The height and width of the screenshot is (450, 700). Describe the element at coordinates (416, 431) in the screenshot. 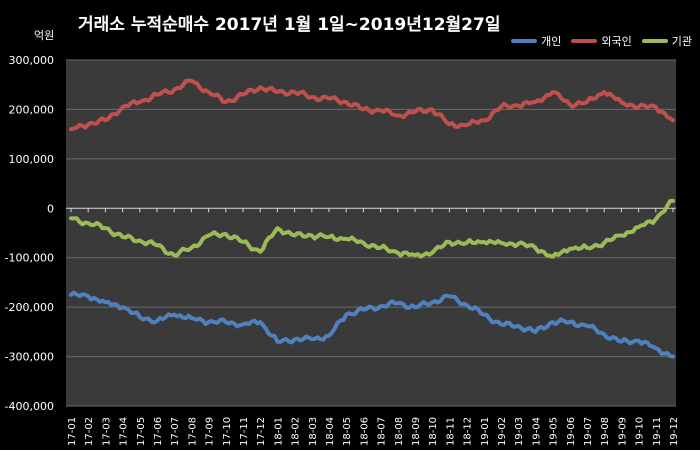

I see `x-tick-label: 18-09` at that location.